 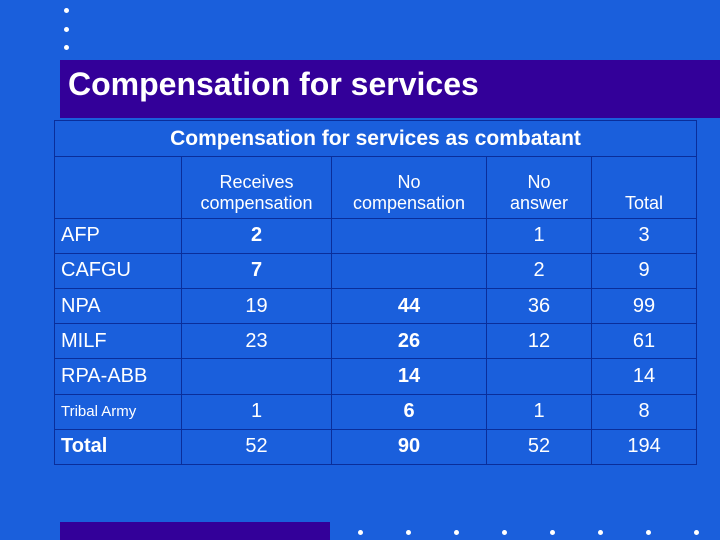 What do you see at coordinates (256, 181) in the screenshot?
I see `header-receives-line1: Receives` at bounding box center [256, 181].